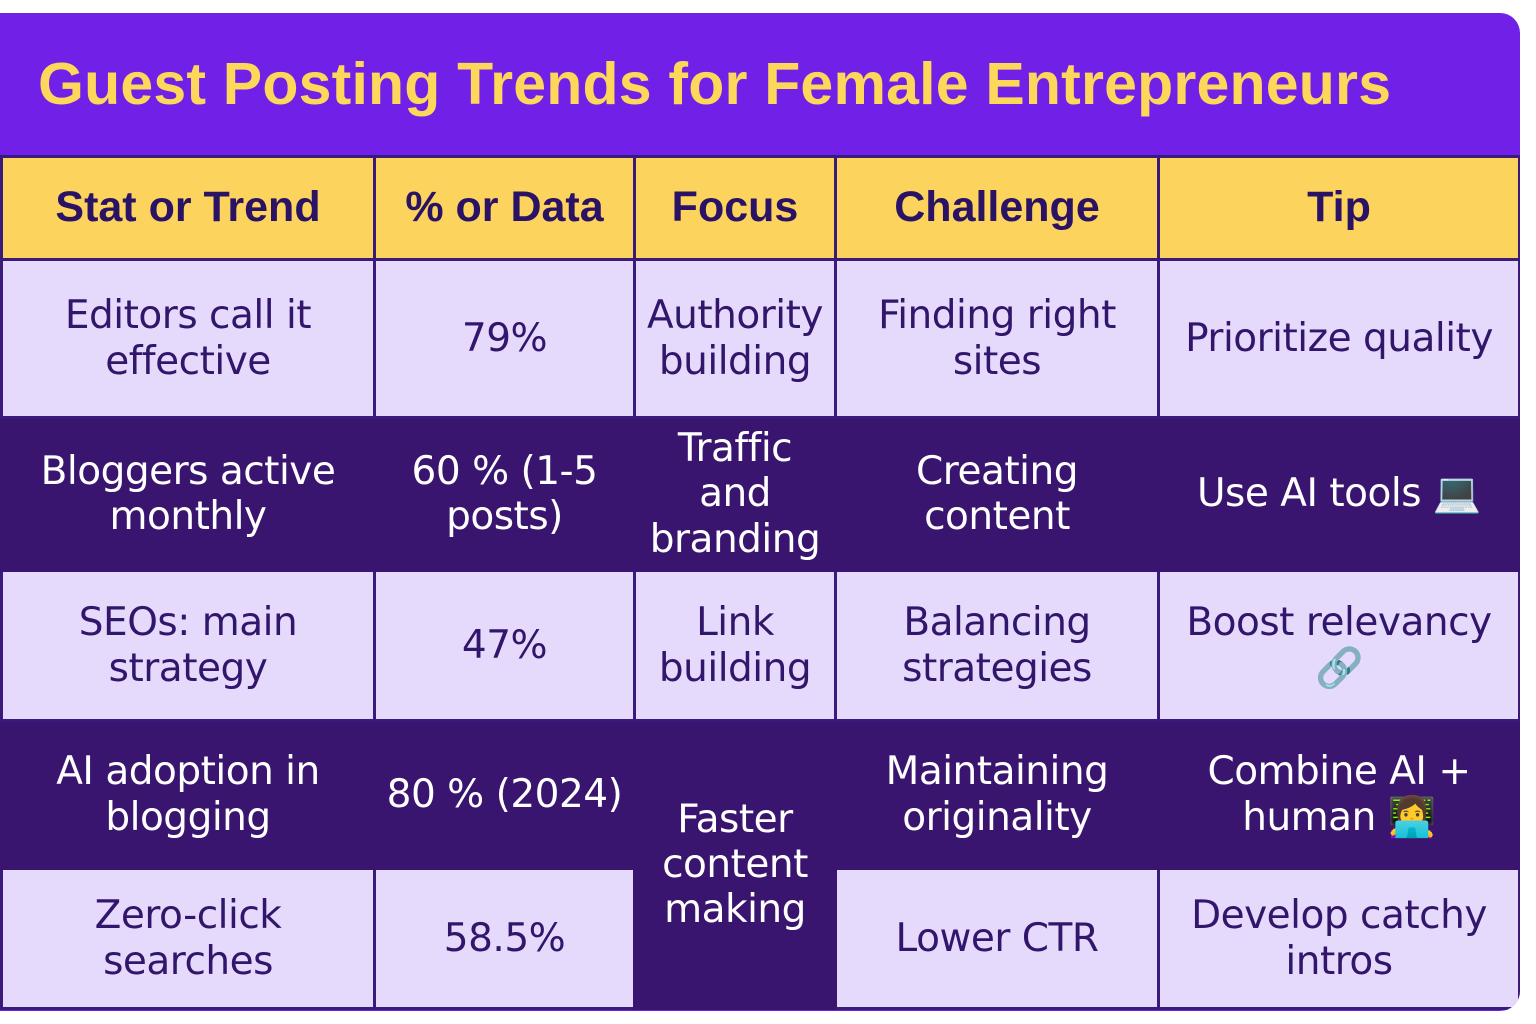 The image size is (1536, 1024). What do you see at coordinates (188, 338) in the screenshot?
I see `stat-cell: Editors call it effective` at bounding box center [188, 338].